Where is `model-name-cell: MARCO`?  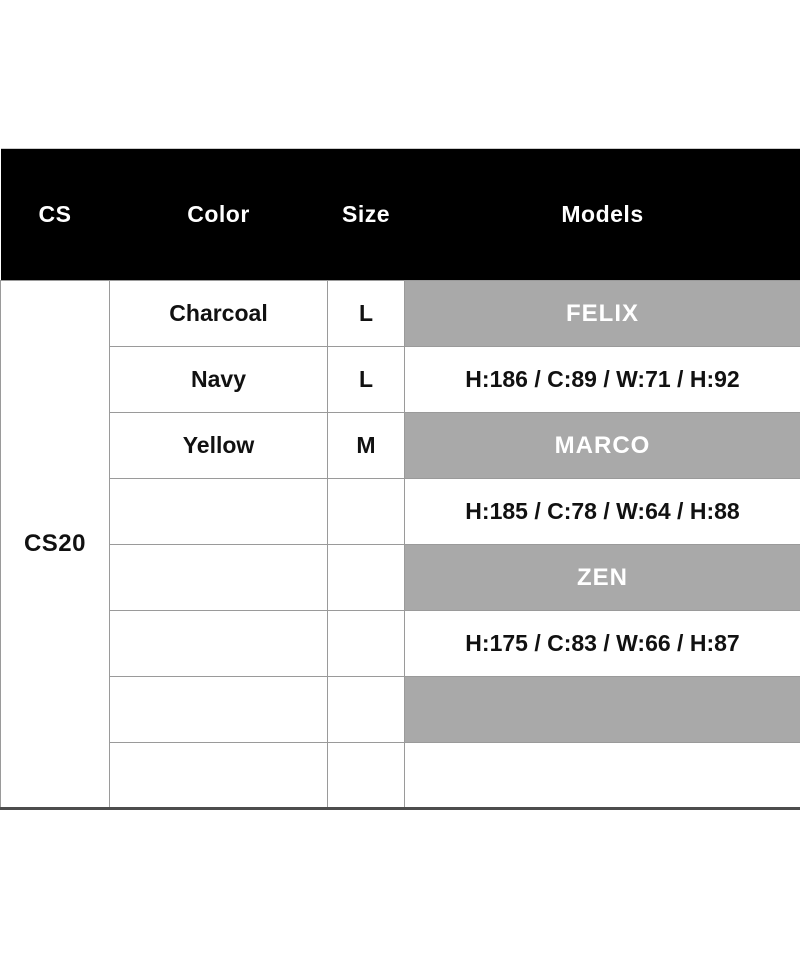
model-name-cell: MARCO is located at coordinates (602, 445).